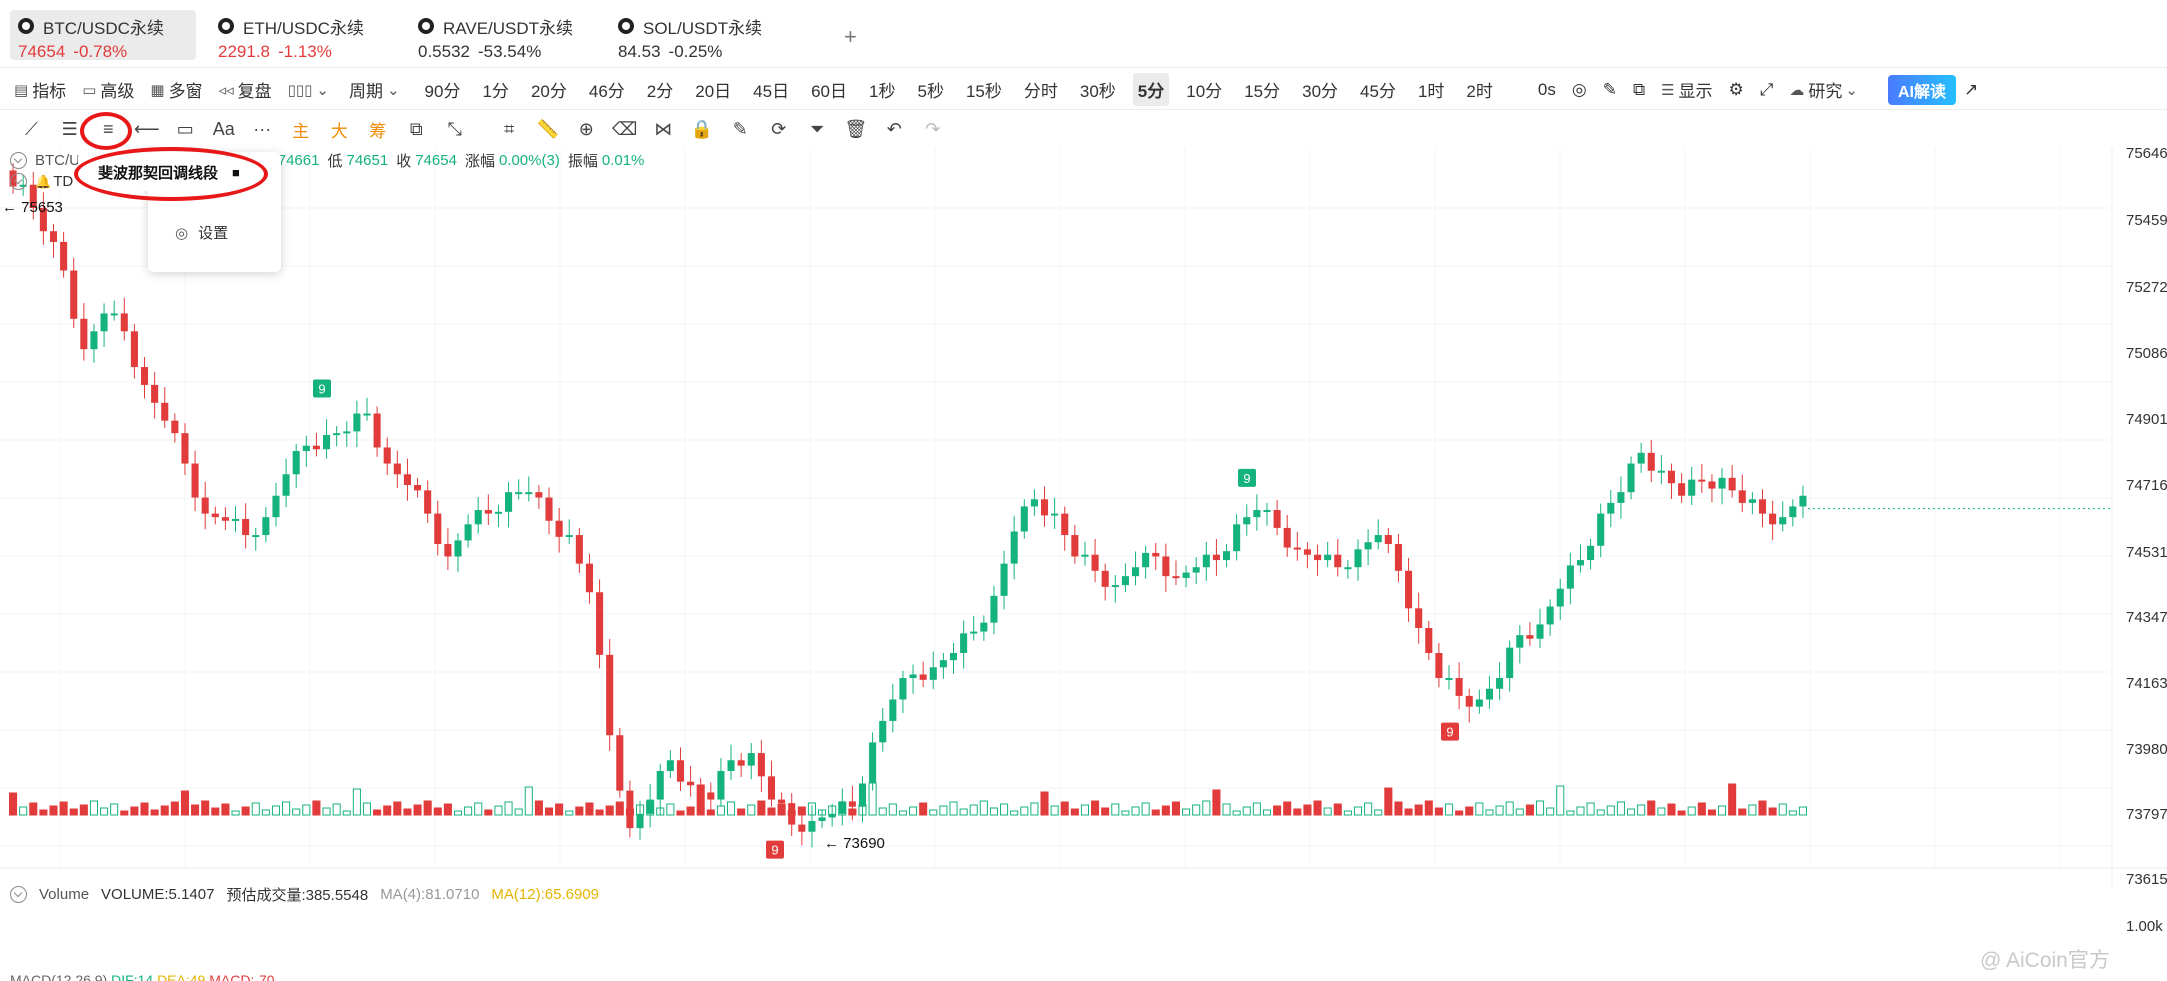 The image size is (2167, 981). Describe the element at coordinates (321, 388) in the screenshot. I see `td-marker-text: 9` at that location.